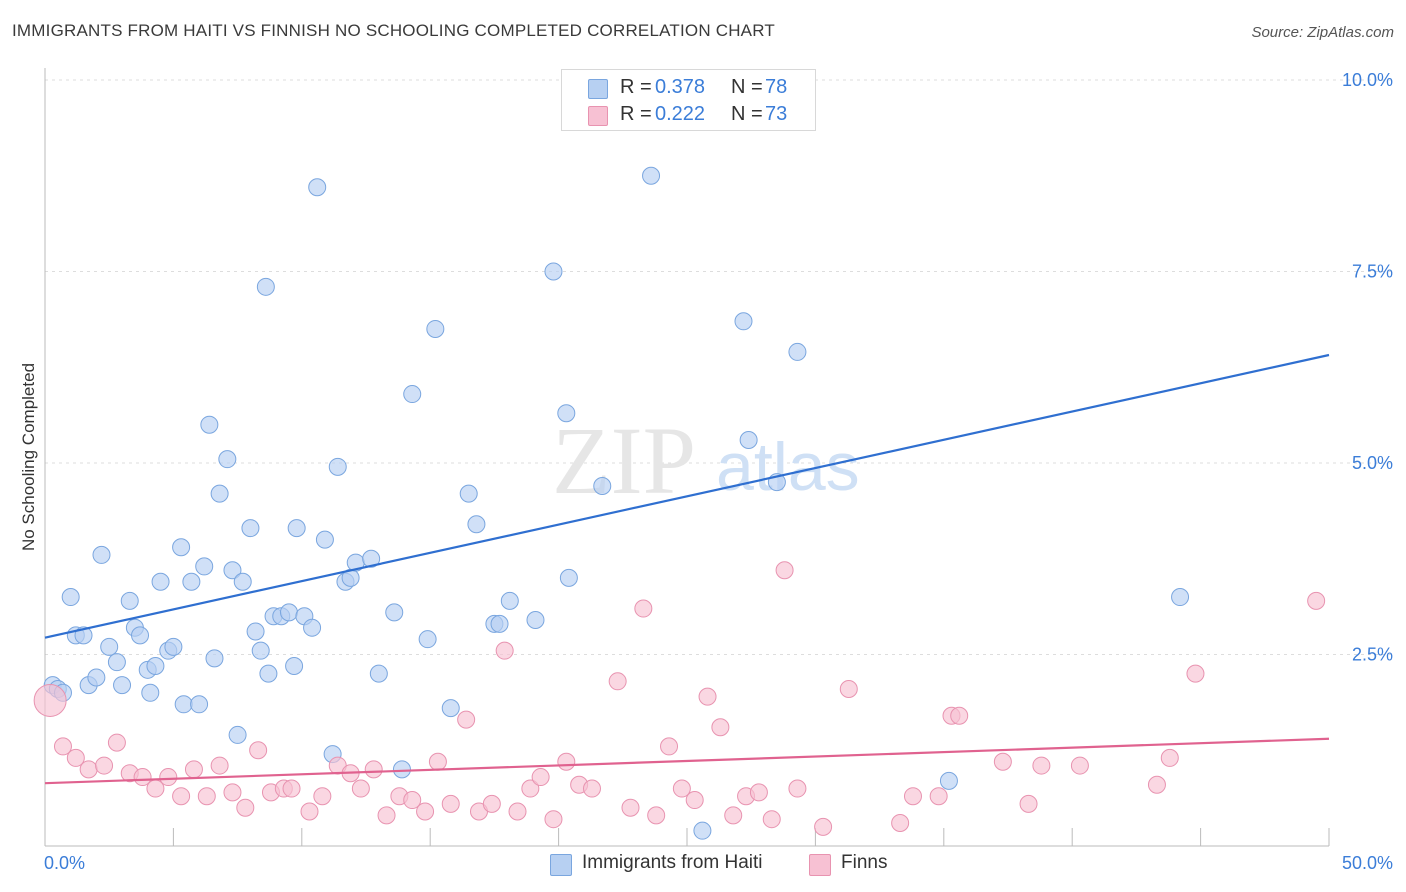 This screenshot has height=892, width=1406. Describe the element at coordinates (687, 761) in the screenshot. I see `trend-line-finns` at that location.